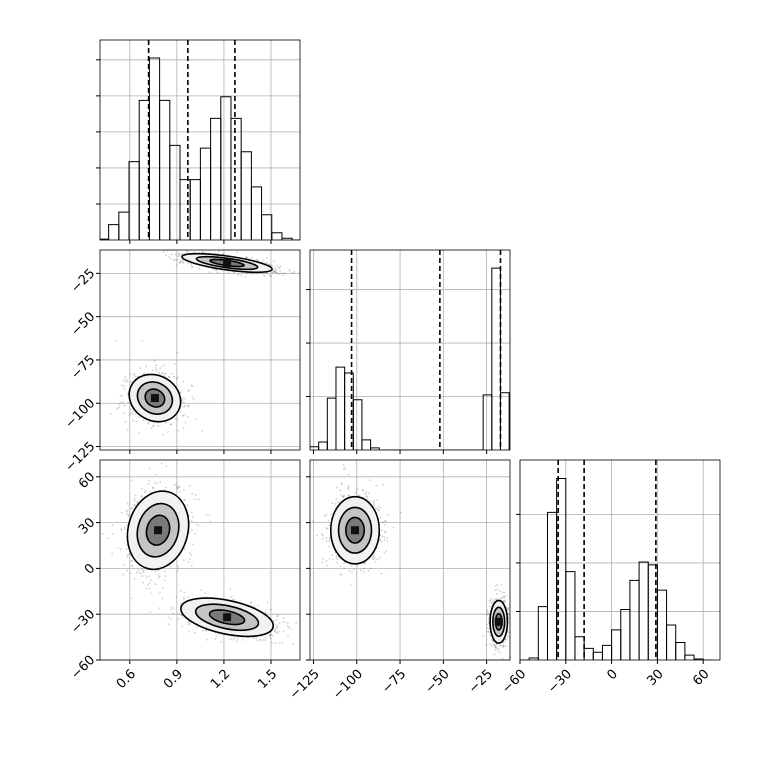  Describe the element at coordinates (198, 142) in the screenshot. I see `panel` at that location.